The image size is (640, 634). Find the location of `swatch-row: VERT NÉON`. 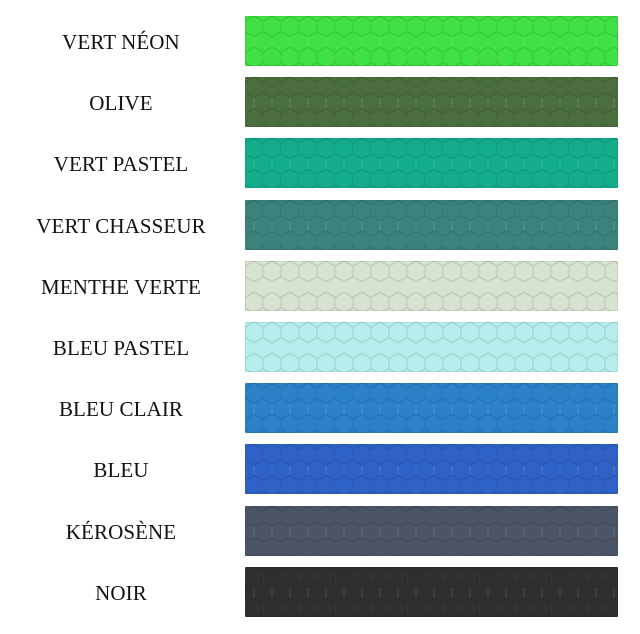

swatch-row: VERT NÉON is located at coordinates (320, 42).